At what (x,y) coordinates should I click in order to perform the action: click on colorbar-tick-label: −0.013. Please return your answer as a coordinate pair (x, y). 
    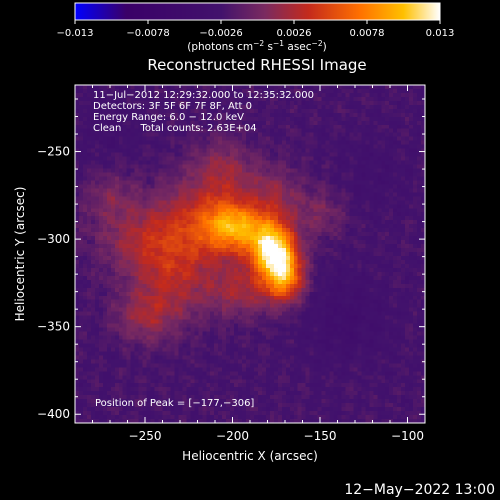
    Looking at the image, I should click on (74, 33).